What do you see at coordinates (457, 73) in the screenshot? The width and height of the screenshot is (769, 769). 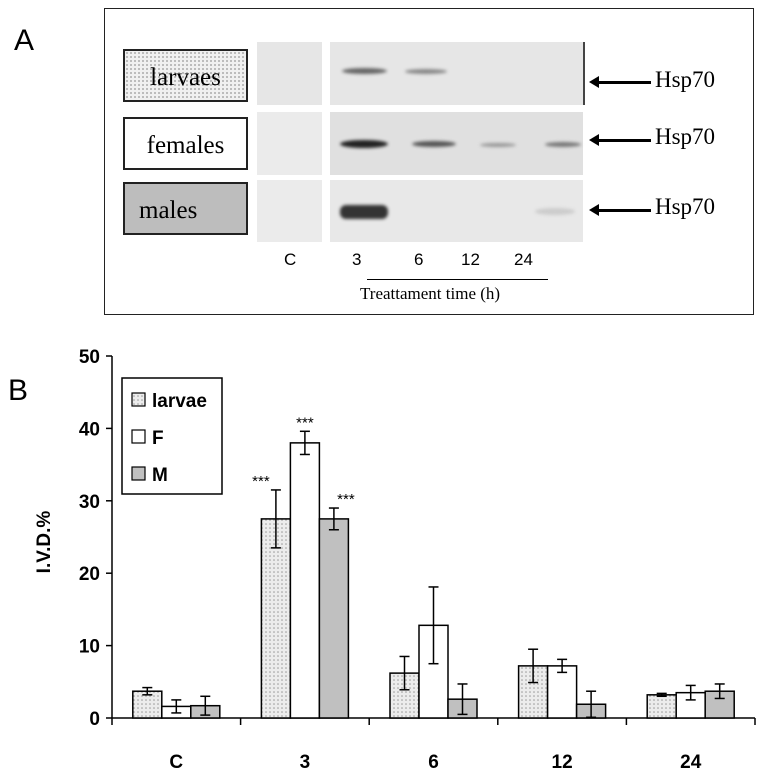 I see `blot-larvae` at bounding box center [457, 73].